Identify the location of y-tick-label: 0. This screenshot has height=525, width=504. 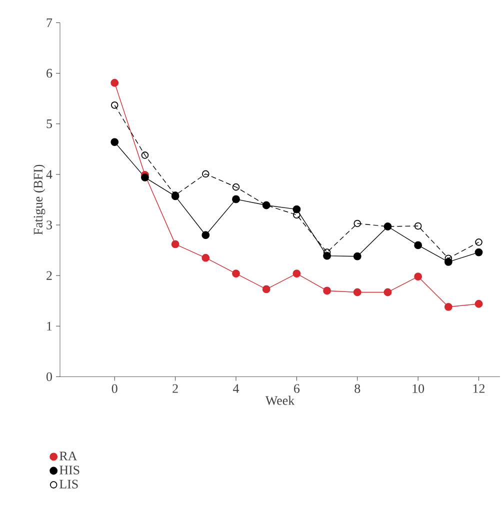
(49, 377).